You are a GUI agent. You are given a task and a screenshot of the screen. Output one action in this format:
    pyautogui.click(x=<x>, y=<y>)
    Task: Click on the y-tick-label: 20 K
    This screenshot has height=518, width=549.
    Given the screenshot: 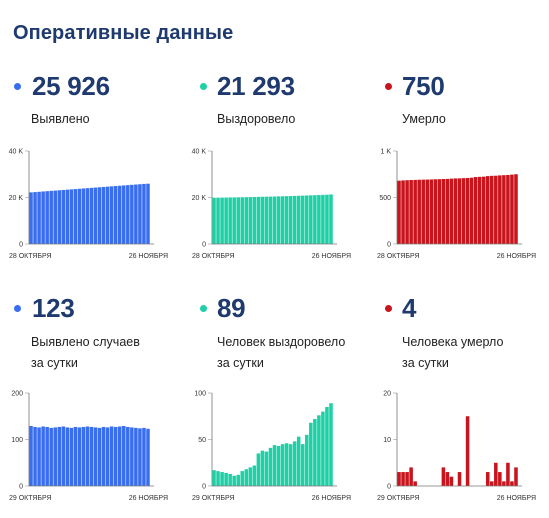 What is the action you would take?
    pyautogui.click(x=199, y=198)
    